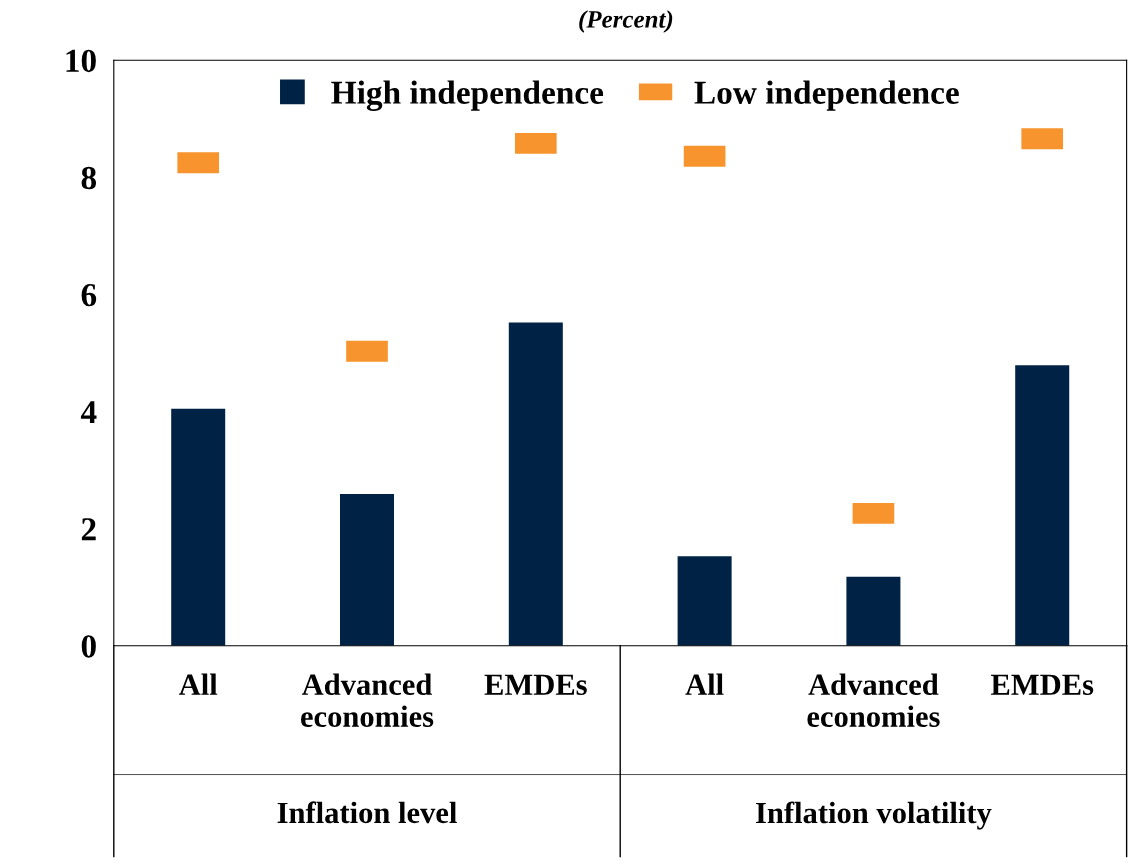 The width and height of the screenshot is (1138, 861). What do you see at coordinates (874, 815) in the screenshot?
I see `text: Inflation volatility` at bounding box center [874, 815].